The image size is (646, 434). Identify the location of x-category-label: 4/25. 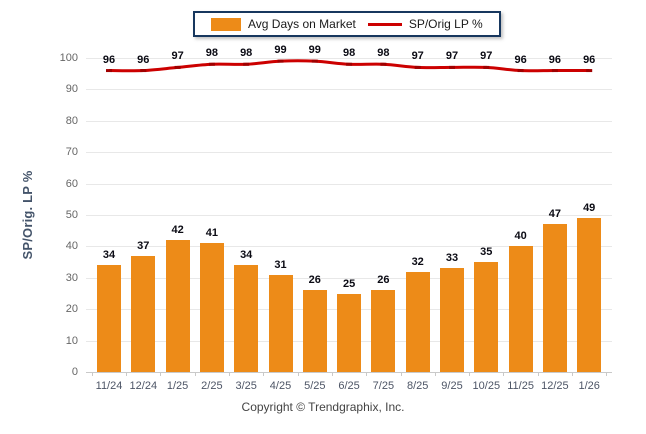
(280, 386).